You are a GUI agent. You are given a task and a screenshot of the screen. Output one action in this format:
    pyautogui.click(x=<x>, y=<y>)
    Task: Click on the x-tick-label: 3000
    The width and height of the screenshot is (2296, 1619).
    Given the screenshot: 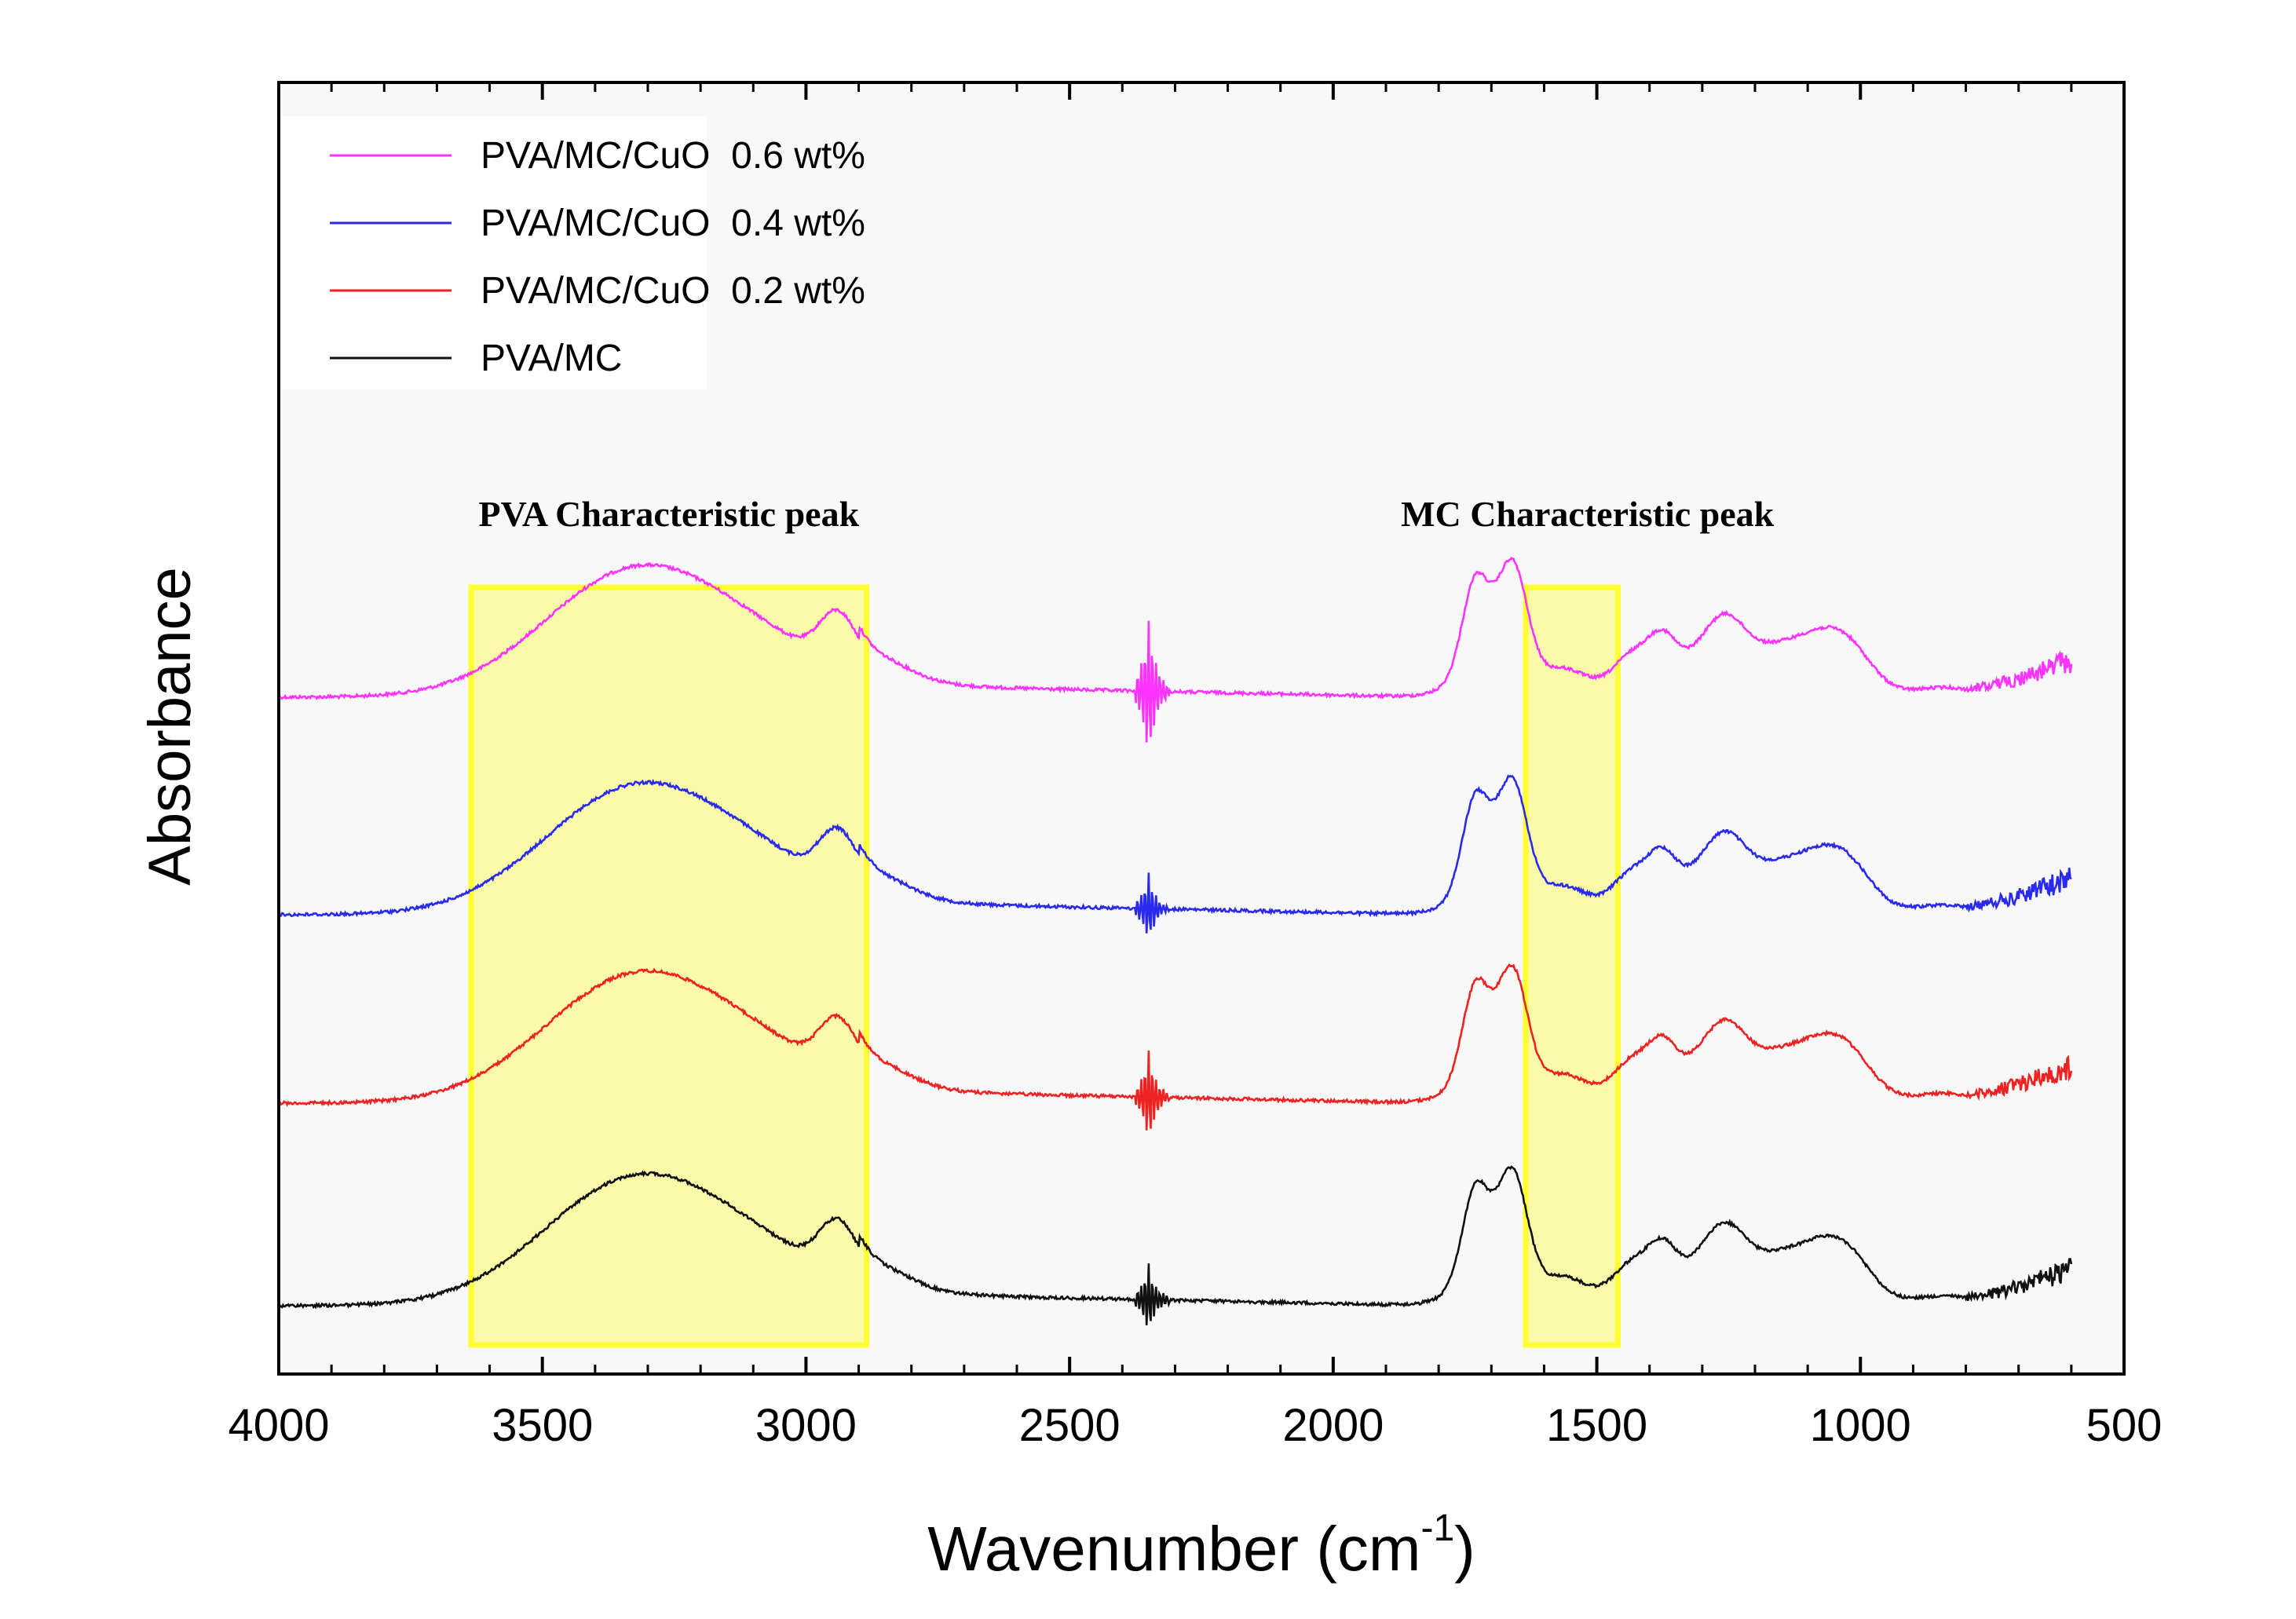 What is the action you would take?
    pyautogui.click(x=806, y=1426)
    